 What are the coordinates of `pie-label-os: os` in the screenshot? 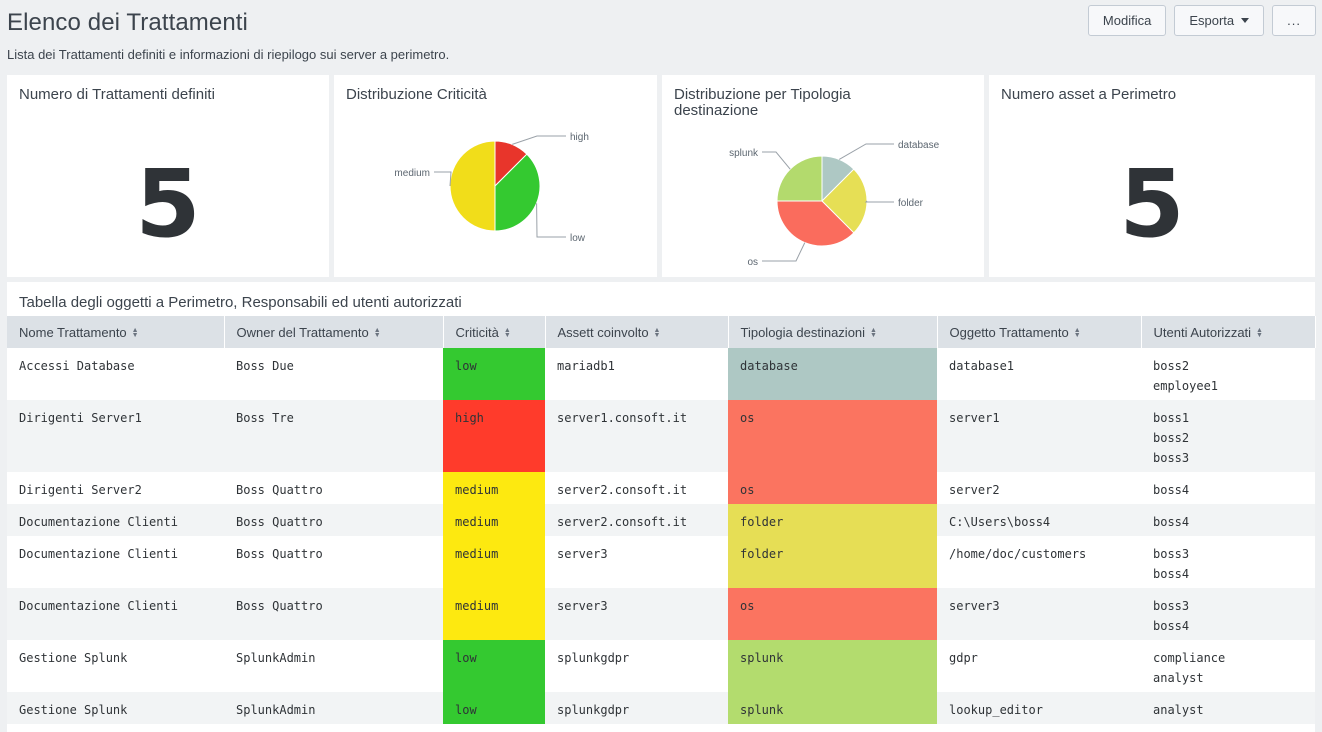 It's located at (752, 262).